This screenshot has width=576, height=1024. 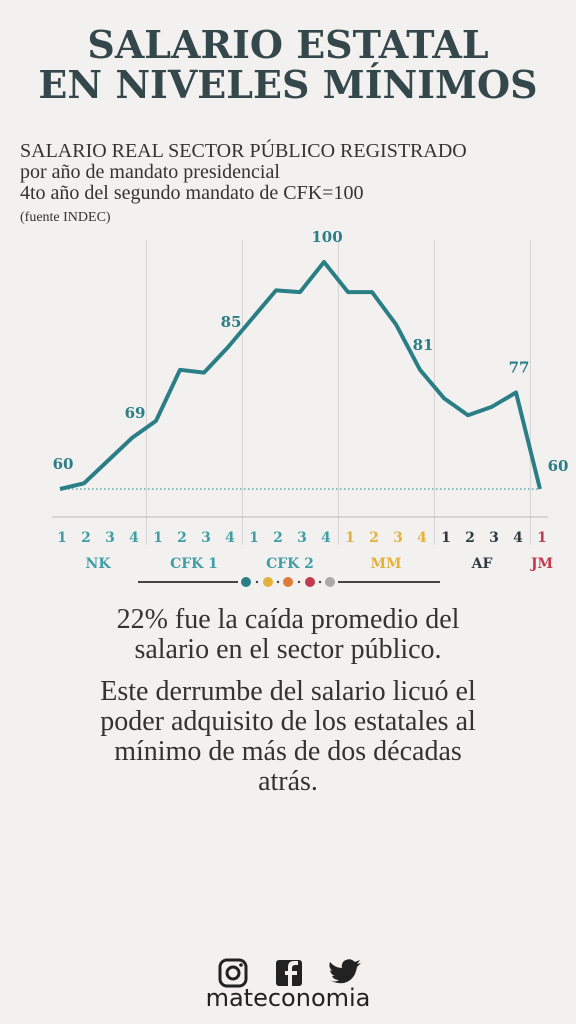 I want to click on group-label: MM, so click(x=386, y=564).